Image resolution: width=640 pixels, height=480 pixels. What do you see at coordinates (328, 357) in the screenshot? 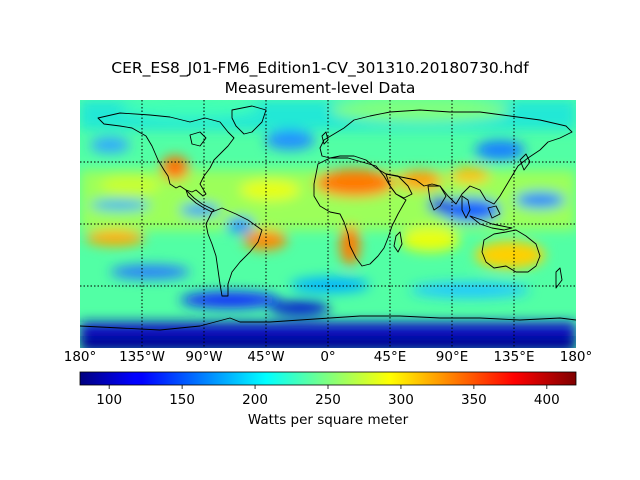
I see `lon-tick-label: 0°` at bounding box center [328, 357].